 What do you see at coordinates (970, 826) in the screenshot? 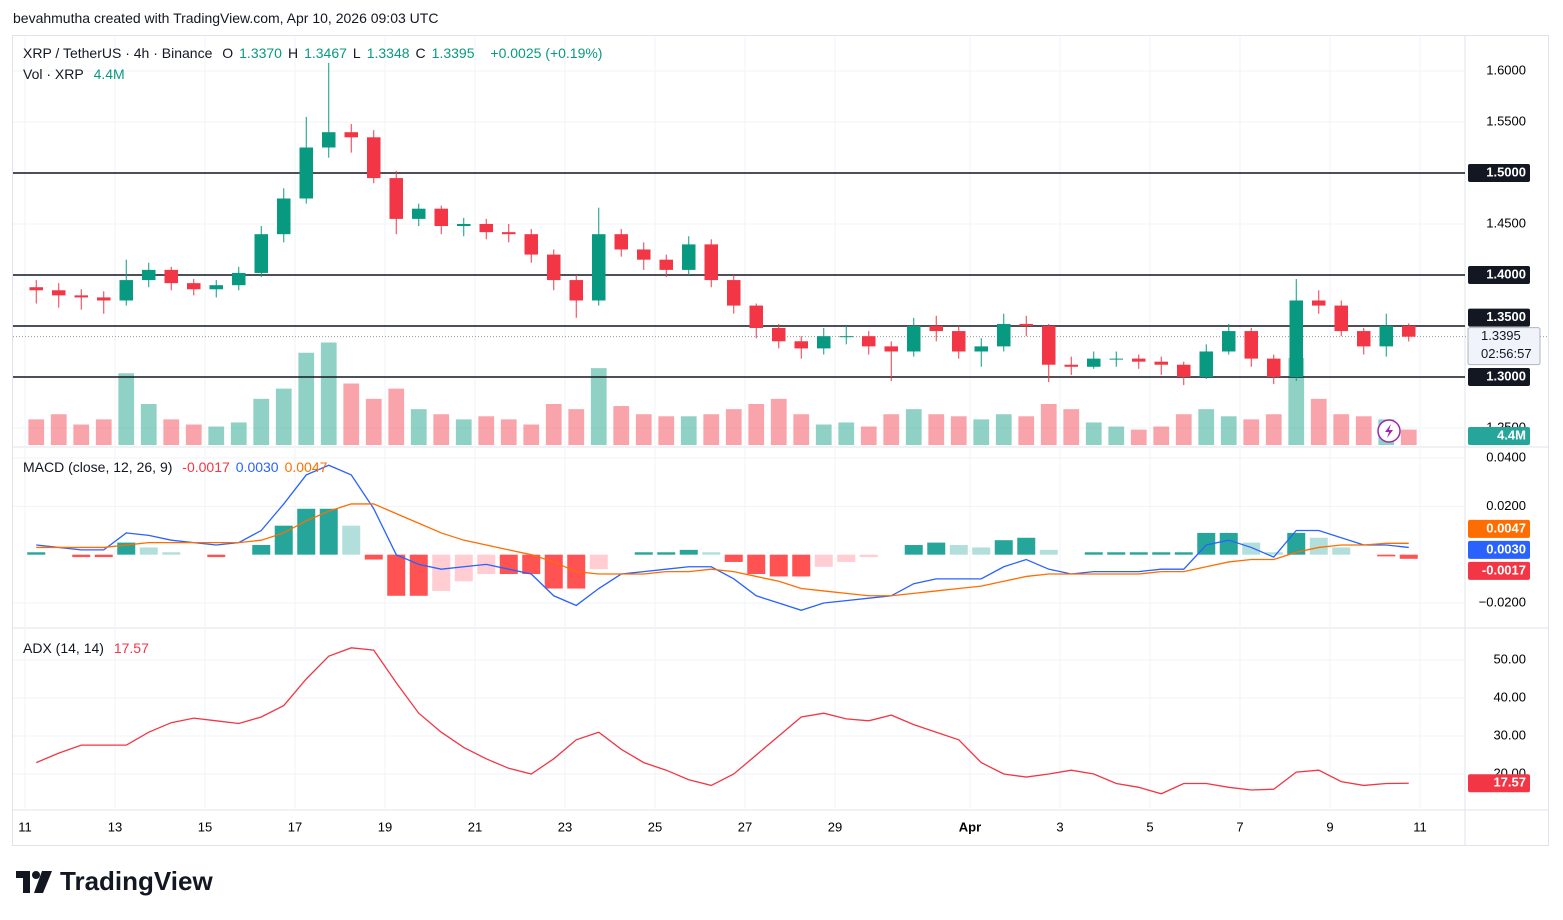
I see `x-tick-label: Apr` at bounding box center [970, 826].